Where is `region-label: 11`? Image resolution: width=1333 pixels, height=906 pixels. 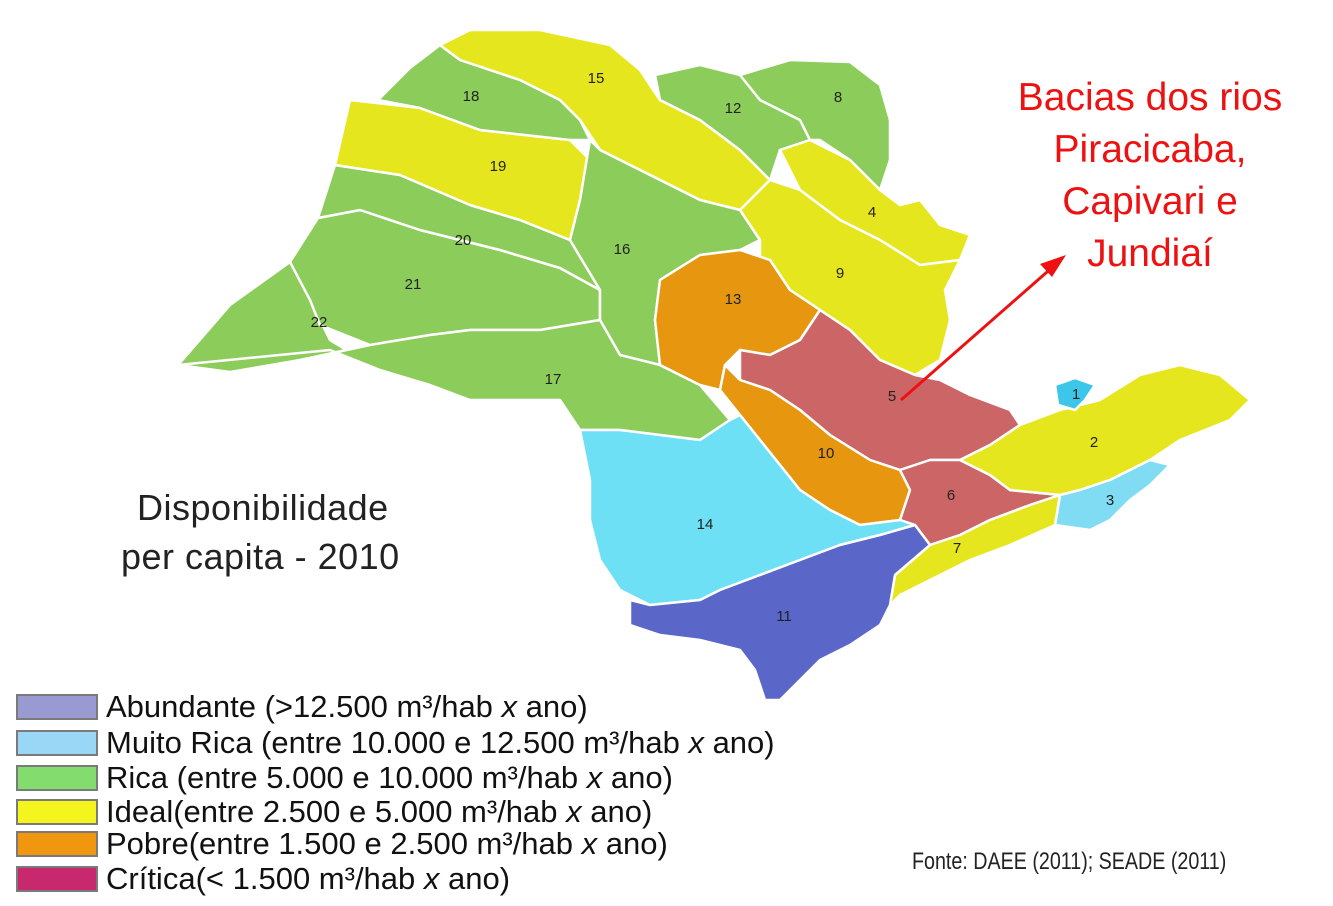 region-label: 11 is located at coordinates (784, 616).